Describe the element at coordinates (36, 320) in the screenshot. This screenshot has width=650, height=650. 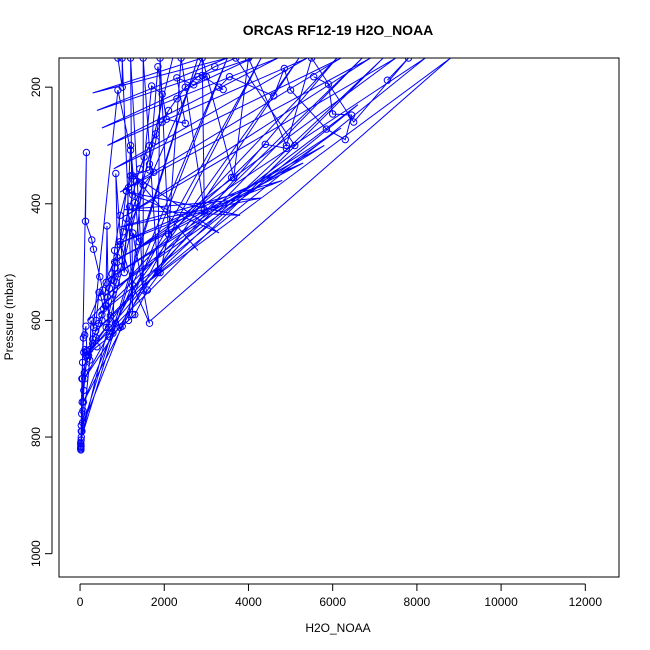
I see `y-tick-label: 600` at that location.